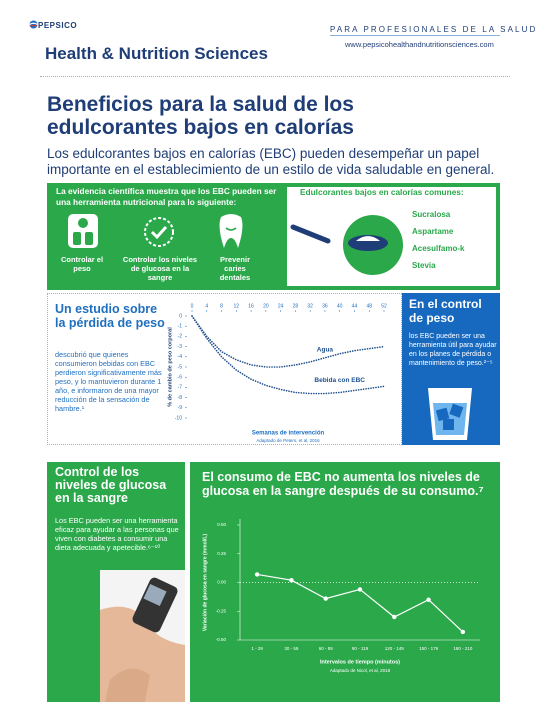  Describe the element at coordinates (237, 306) in the screenshot. I see `x-tick-label: 12` at that location.